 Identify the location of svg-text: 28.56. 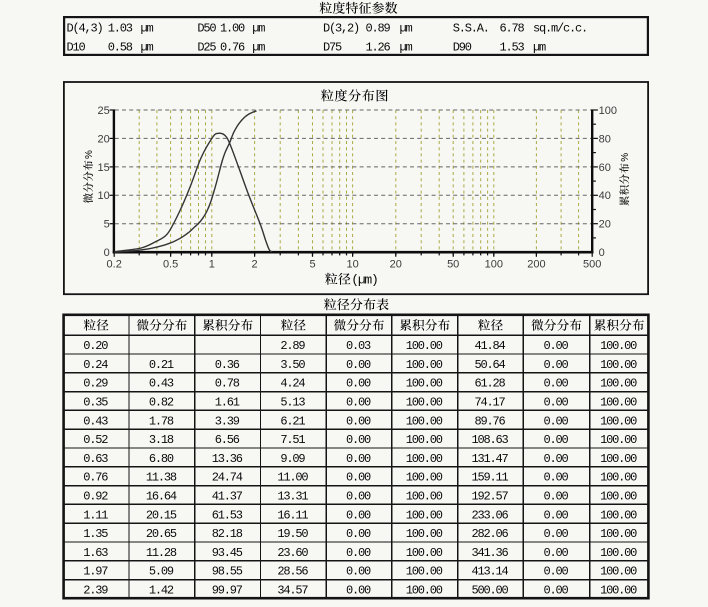
(292, 572).